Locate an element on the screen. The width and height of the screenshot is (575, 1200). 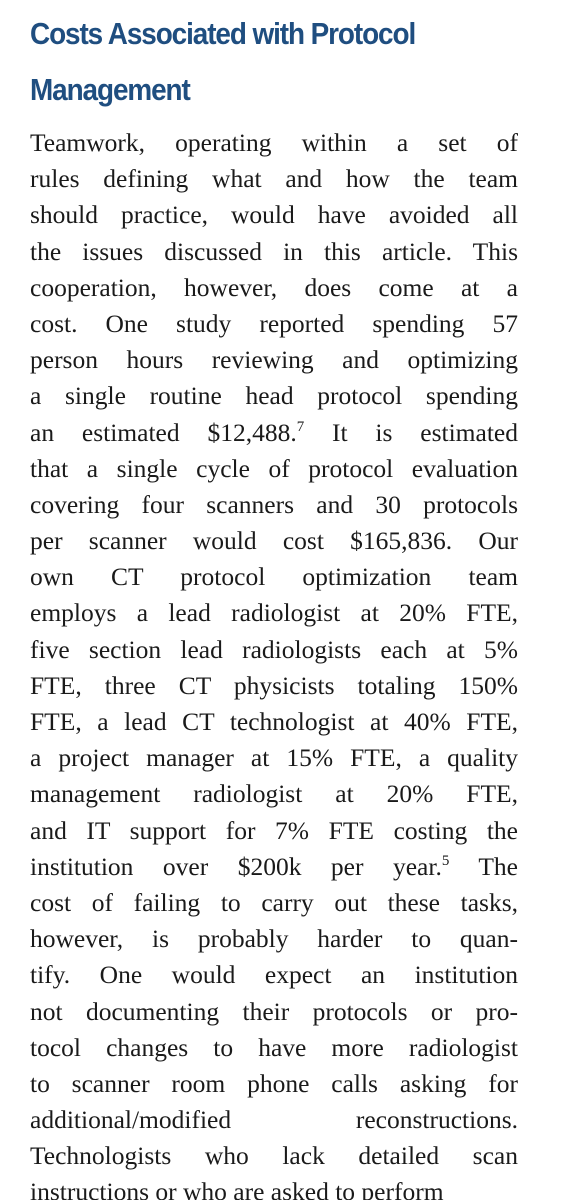
text-line: covering four scanners and 30 protocols is located at coordinates (274, 504).